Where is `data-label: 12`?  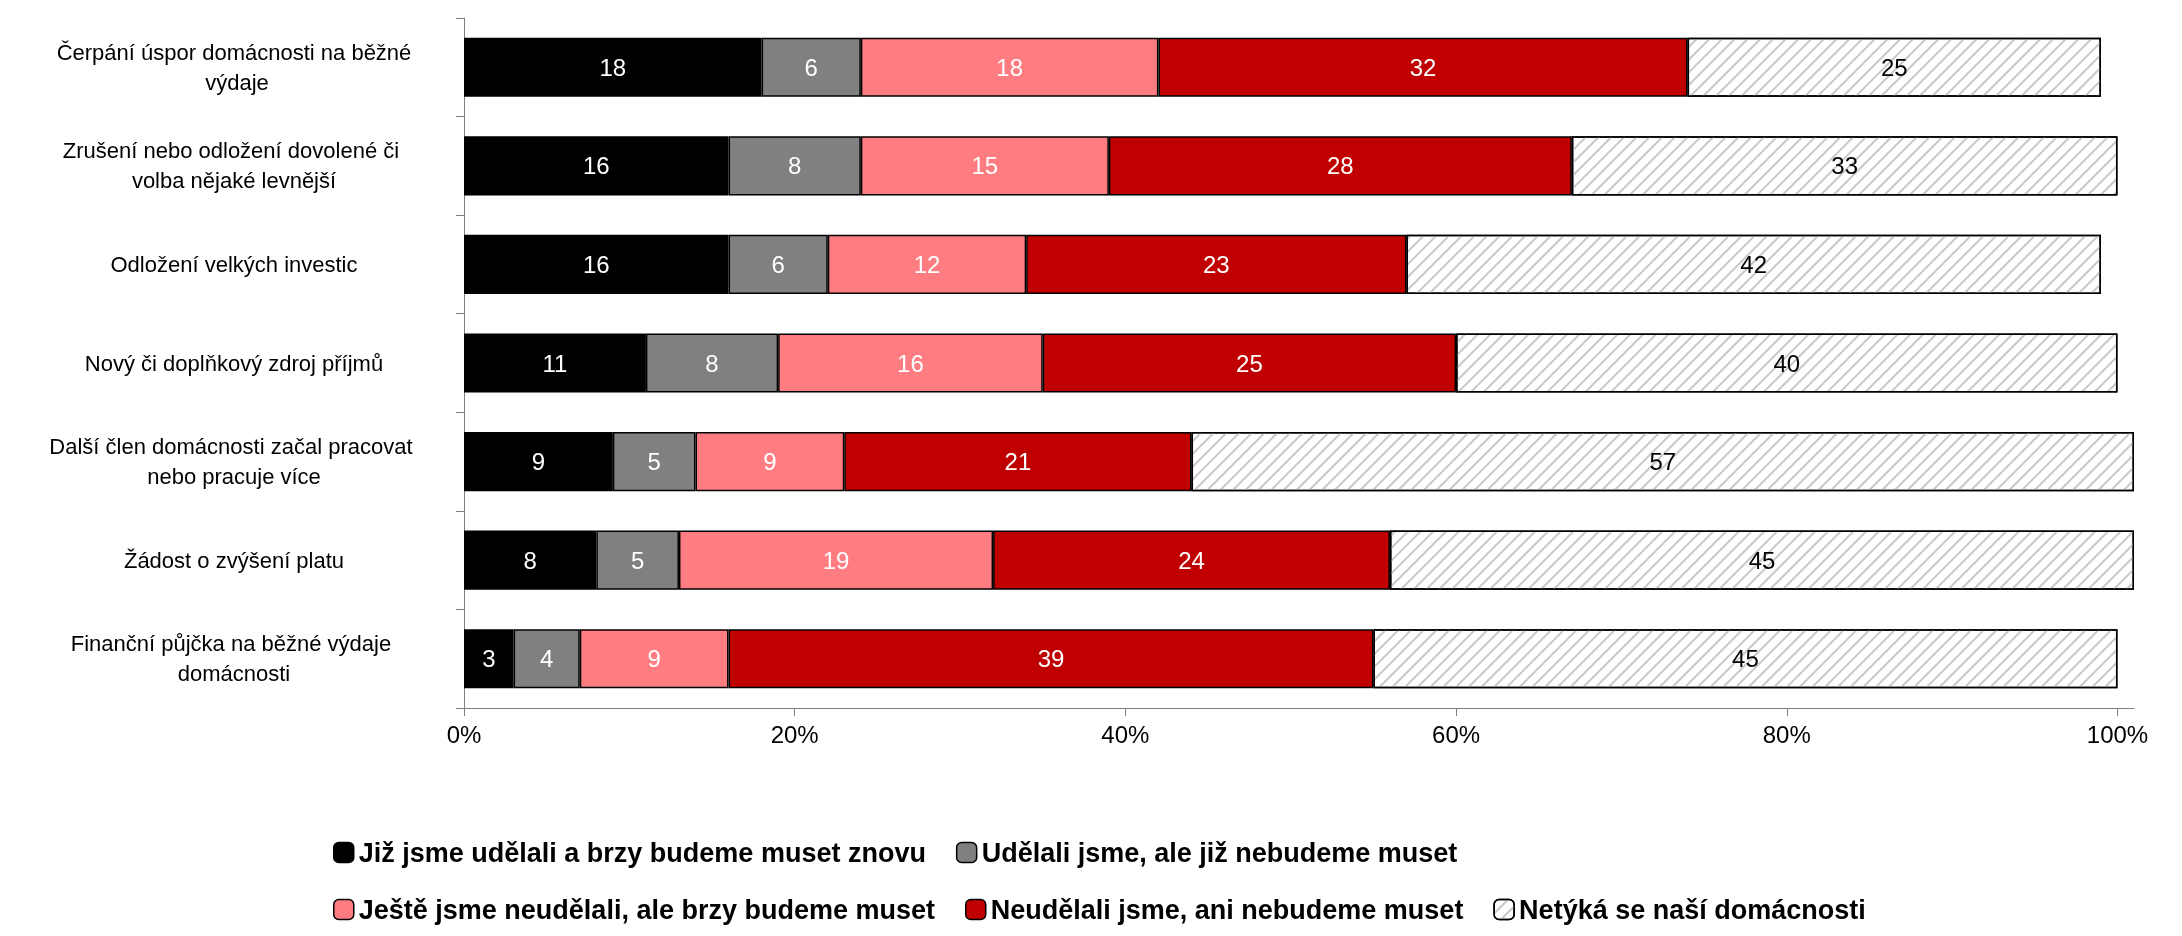 data-label: 12 is located at coordinates (927, 264).